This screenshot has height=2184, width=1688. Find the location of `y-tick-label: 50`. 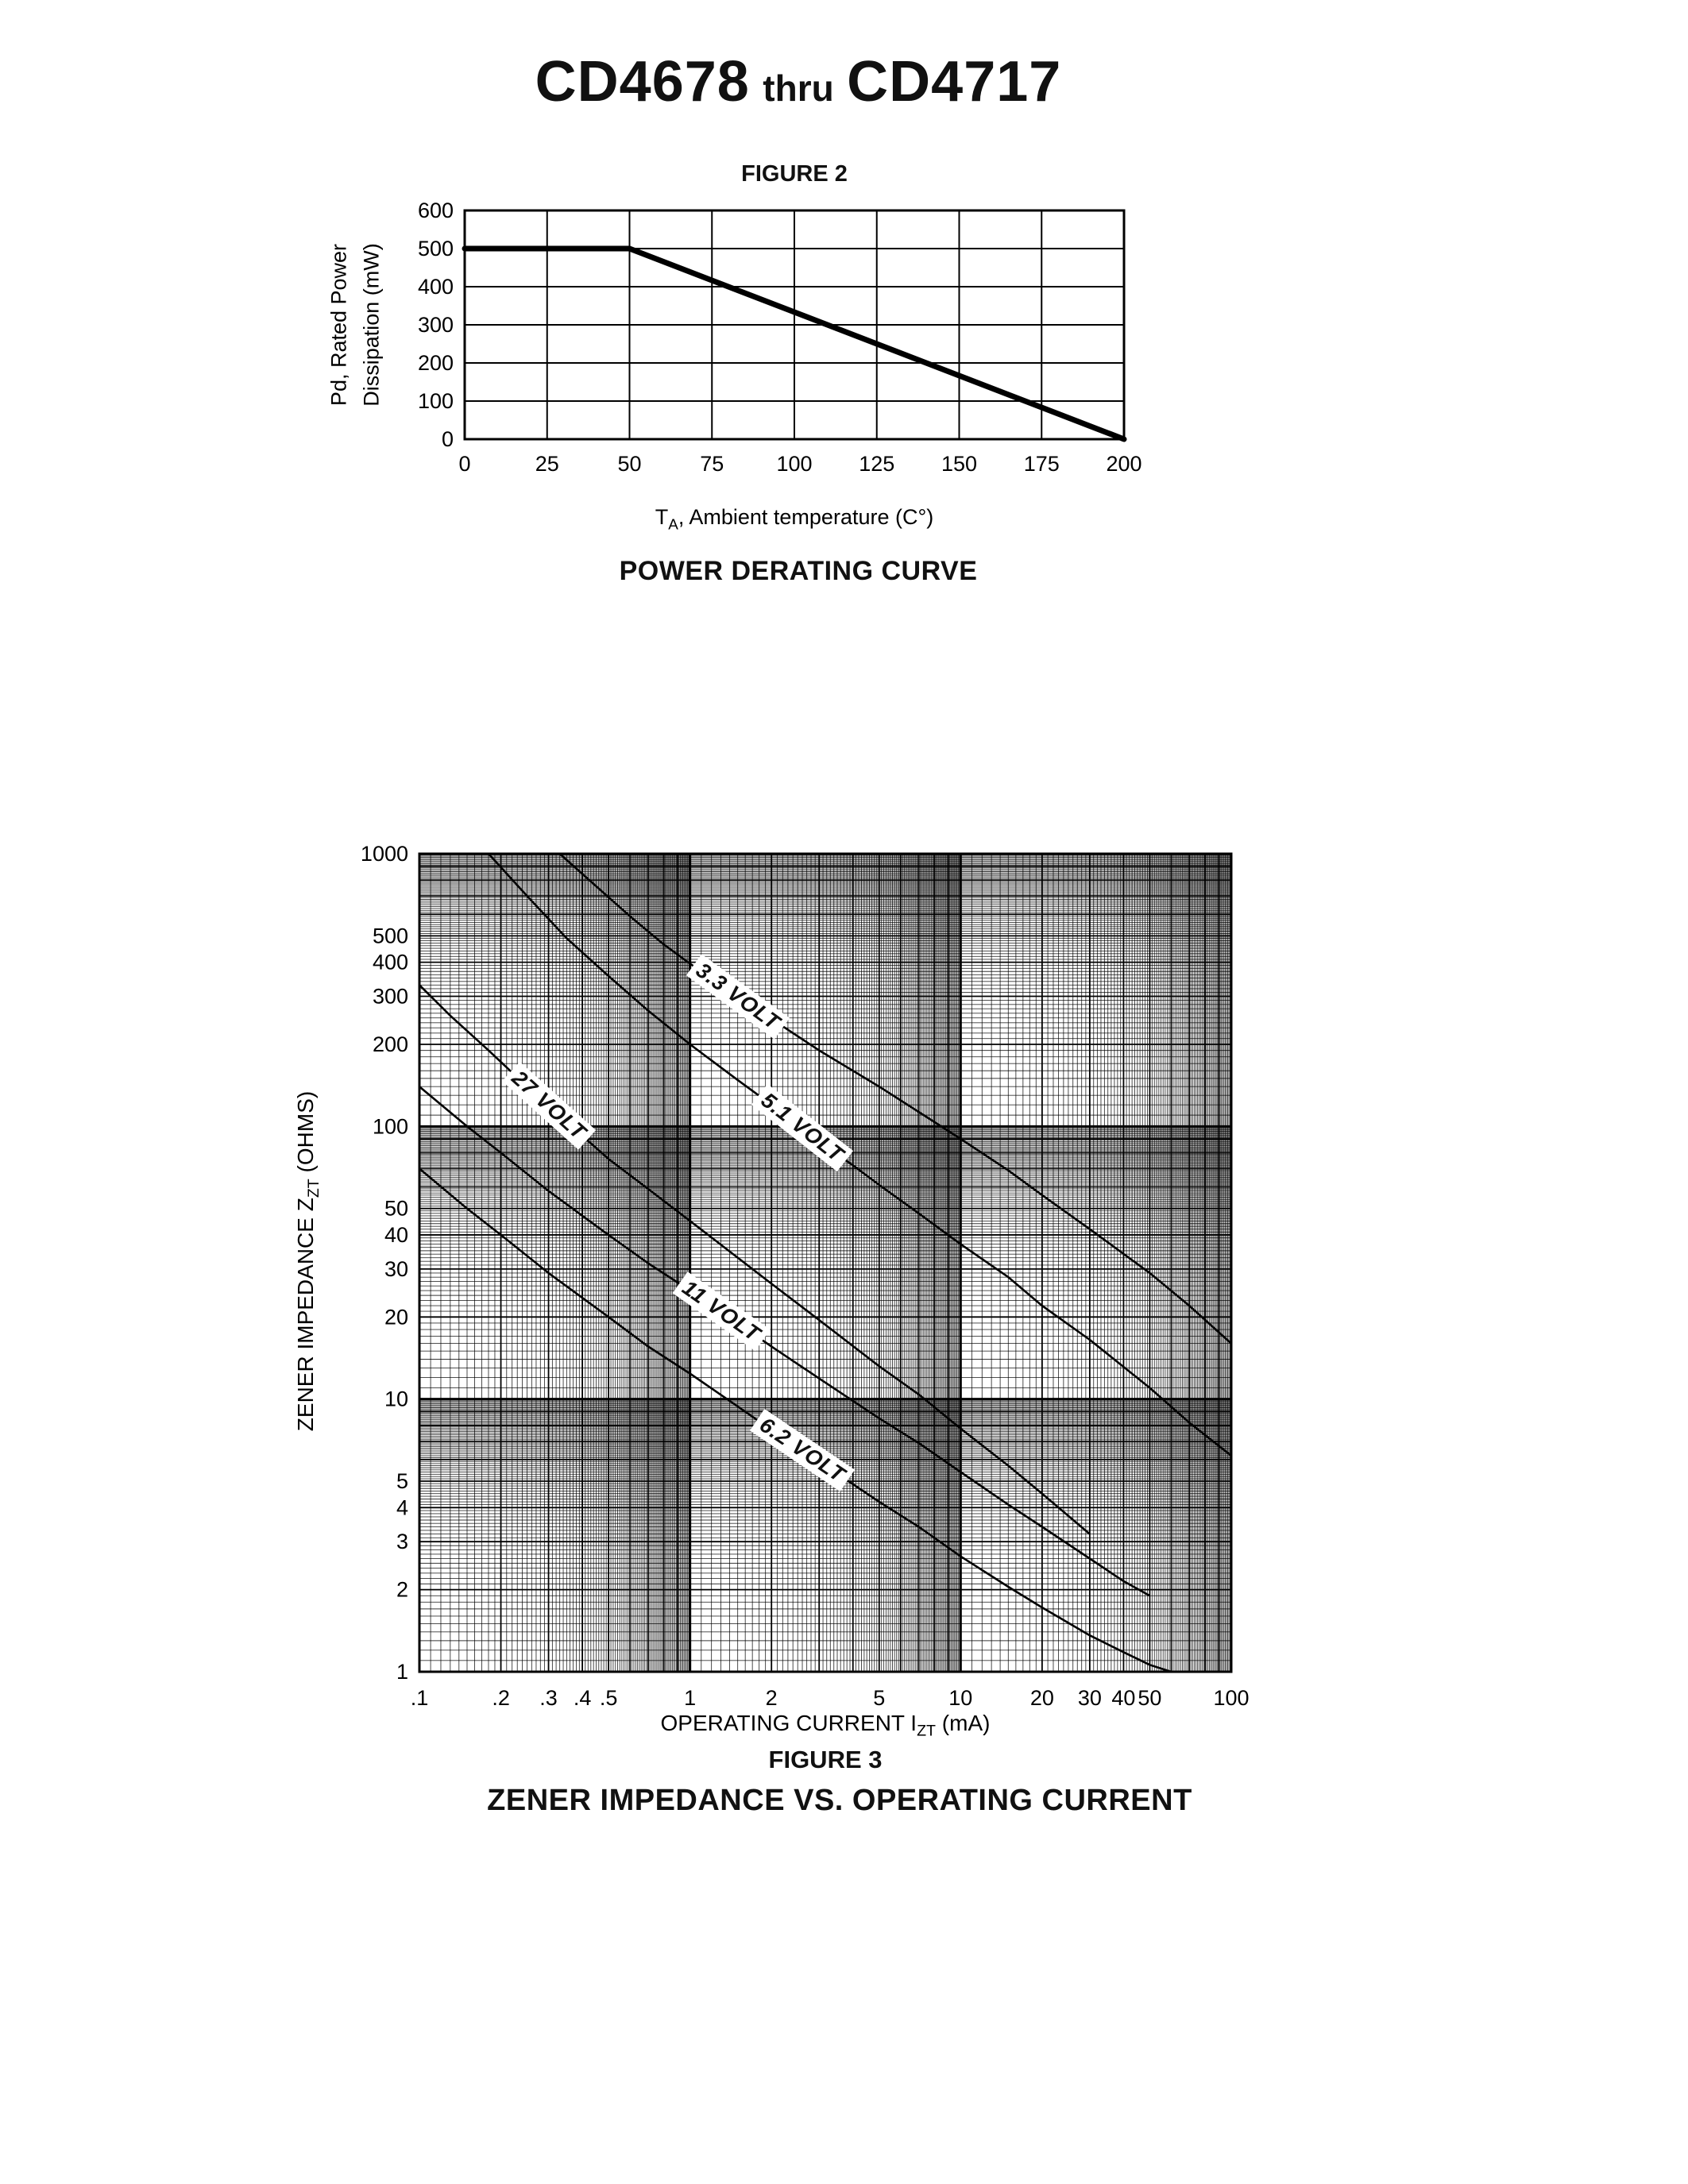

y-tick-label: 50 is located at coordinates (396, 1209).